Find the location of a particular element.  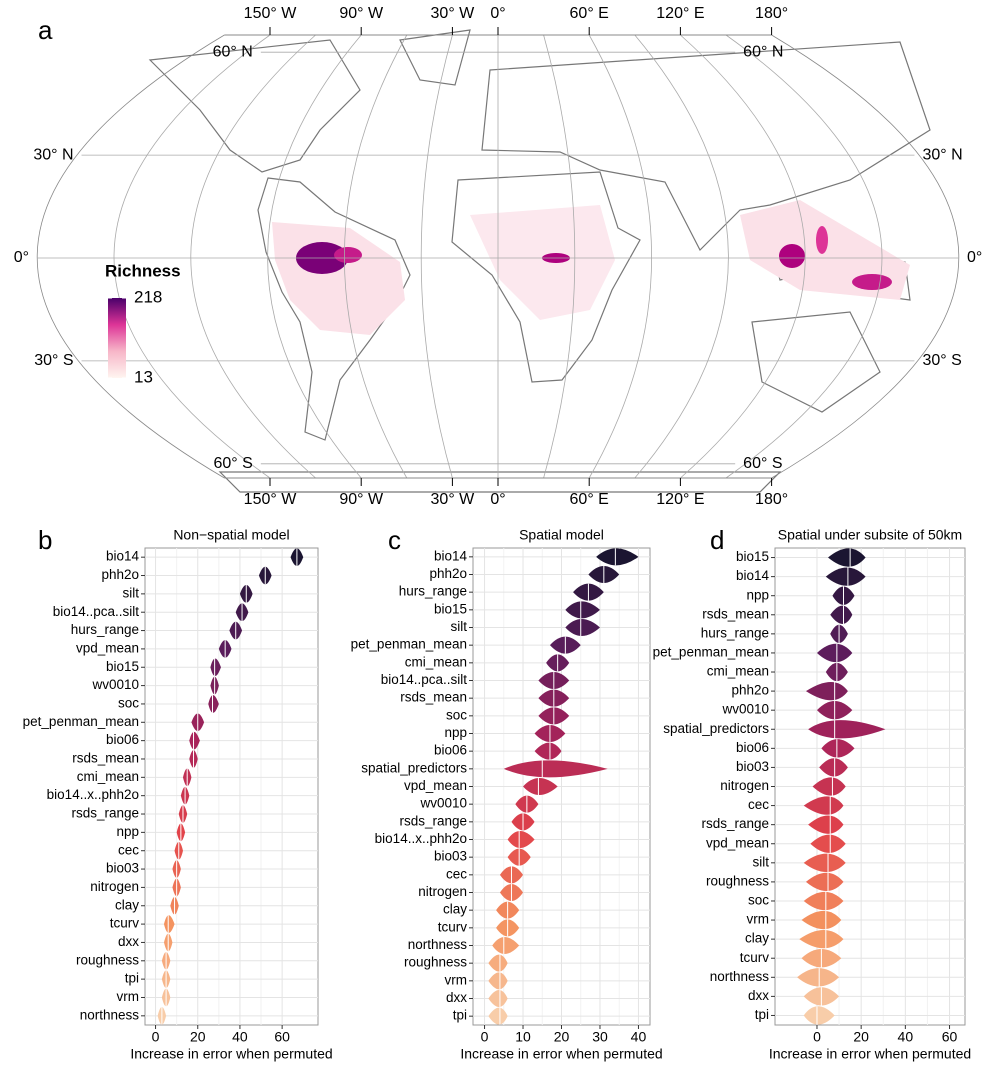

lat-label: 30° N is located at coordinates (942, 154).